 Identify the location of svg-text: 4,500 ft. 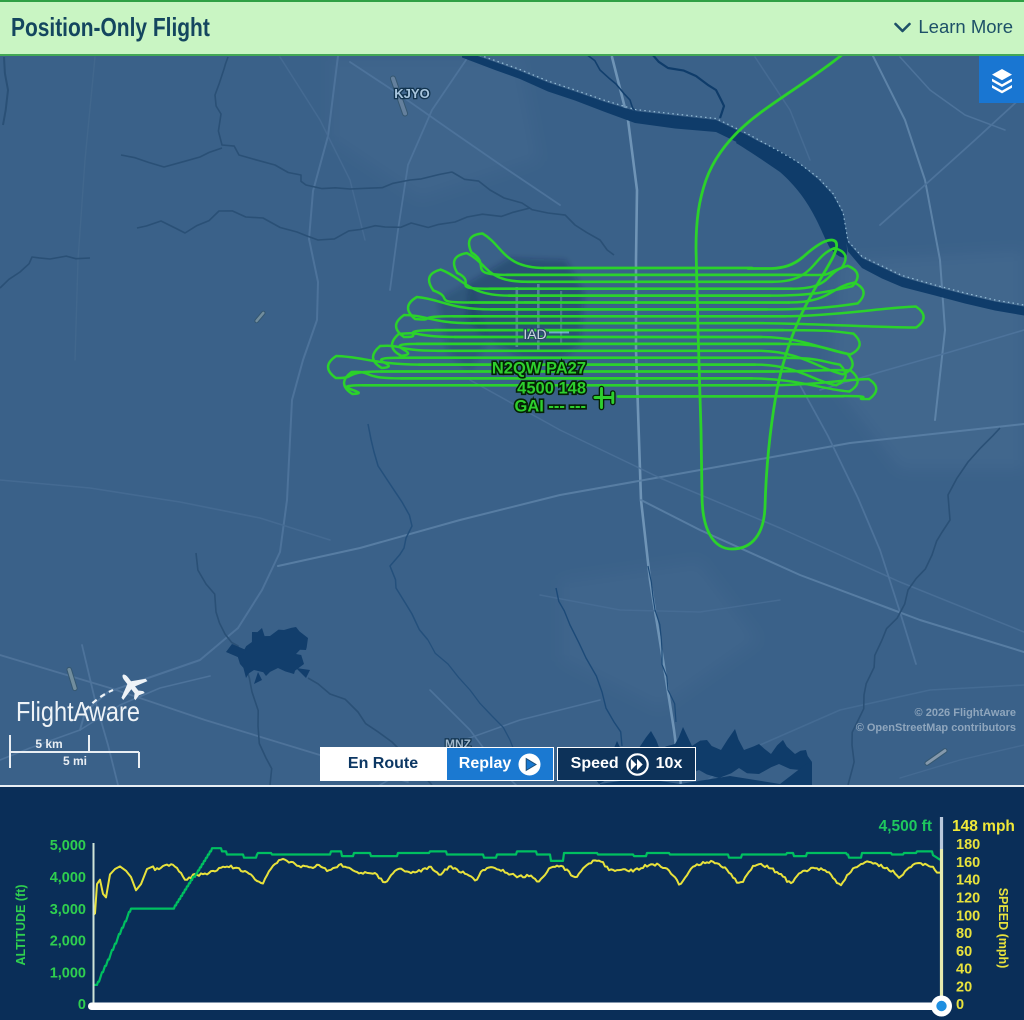
(905, 826).